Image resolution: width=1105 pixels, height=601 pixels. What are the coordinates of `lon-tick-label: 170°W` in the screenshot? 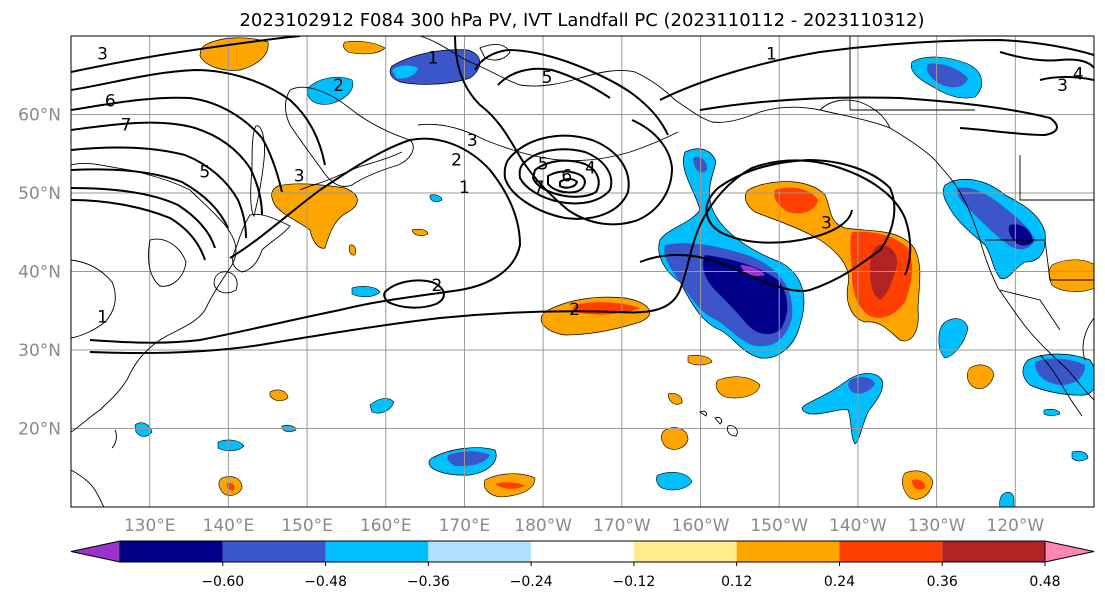 It's located at (622, 526).